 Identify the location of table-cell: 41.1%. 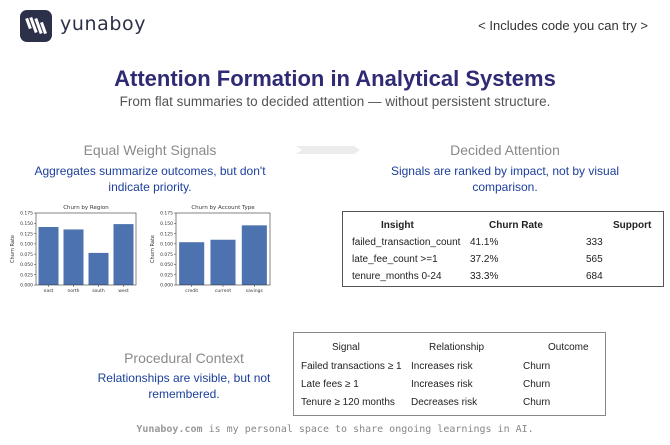
(484, 242).